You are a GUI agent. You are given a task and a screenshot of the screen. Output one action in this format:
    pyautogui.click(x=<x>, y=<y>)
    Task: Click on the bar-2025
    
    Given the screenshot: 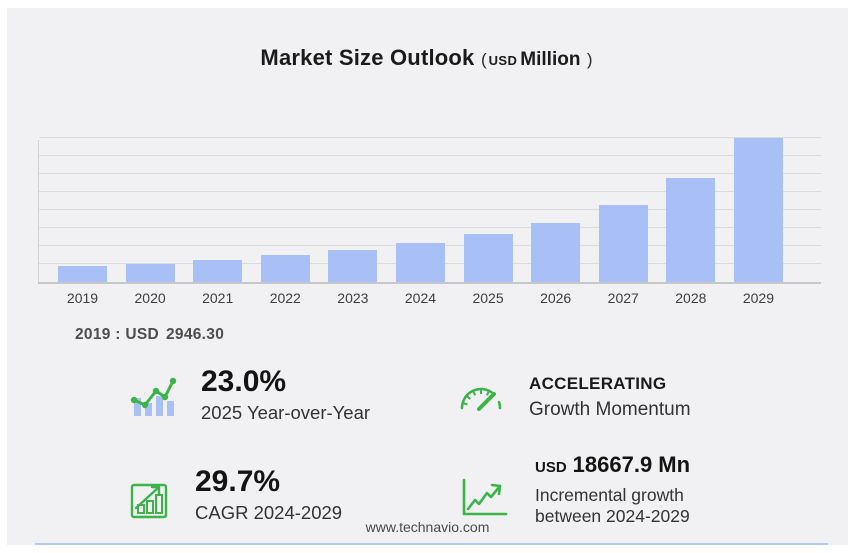 What is the action you would take?
    pyautogui.click(x=488, y=257)
    